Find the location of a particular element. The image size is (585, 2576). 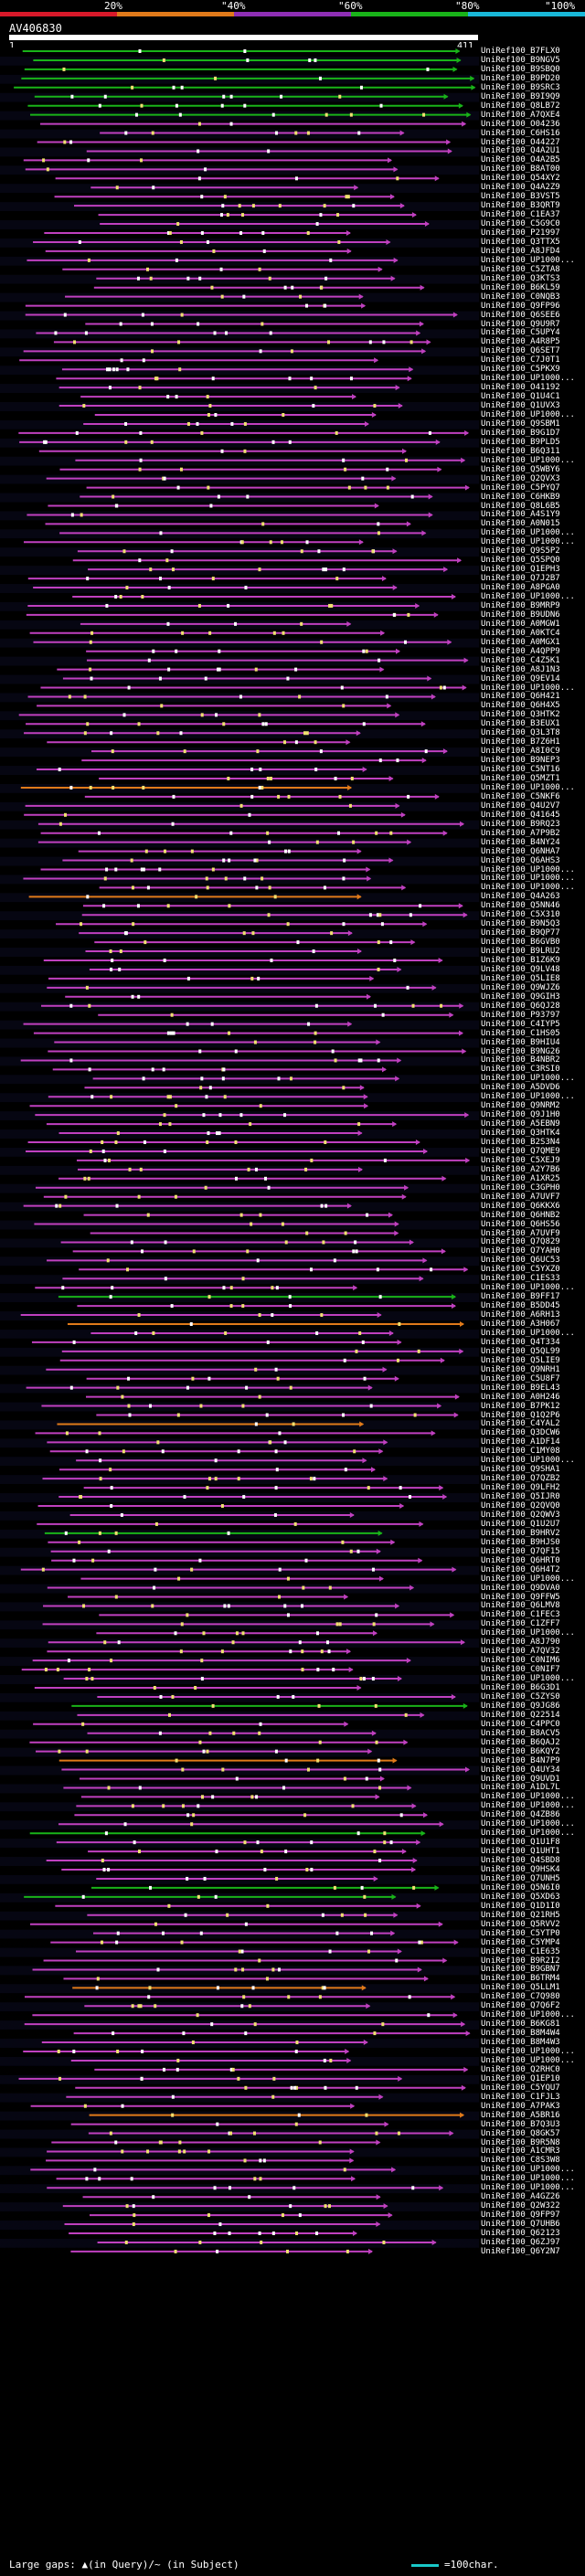

hit-label: UniRef100_B9GBN7 is located at coordinates (520, 1970).